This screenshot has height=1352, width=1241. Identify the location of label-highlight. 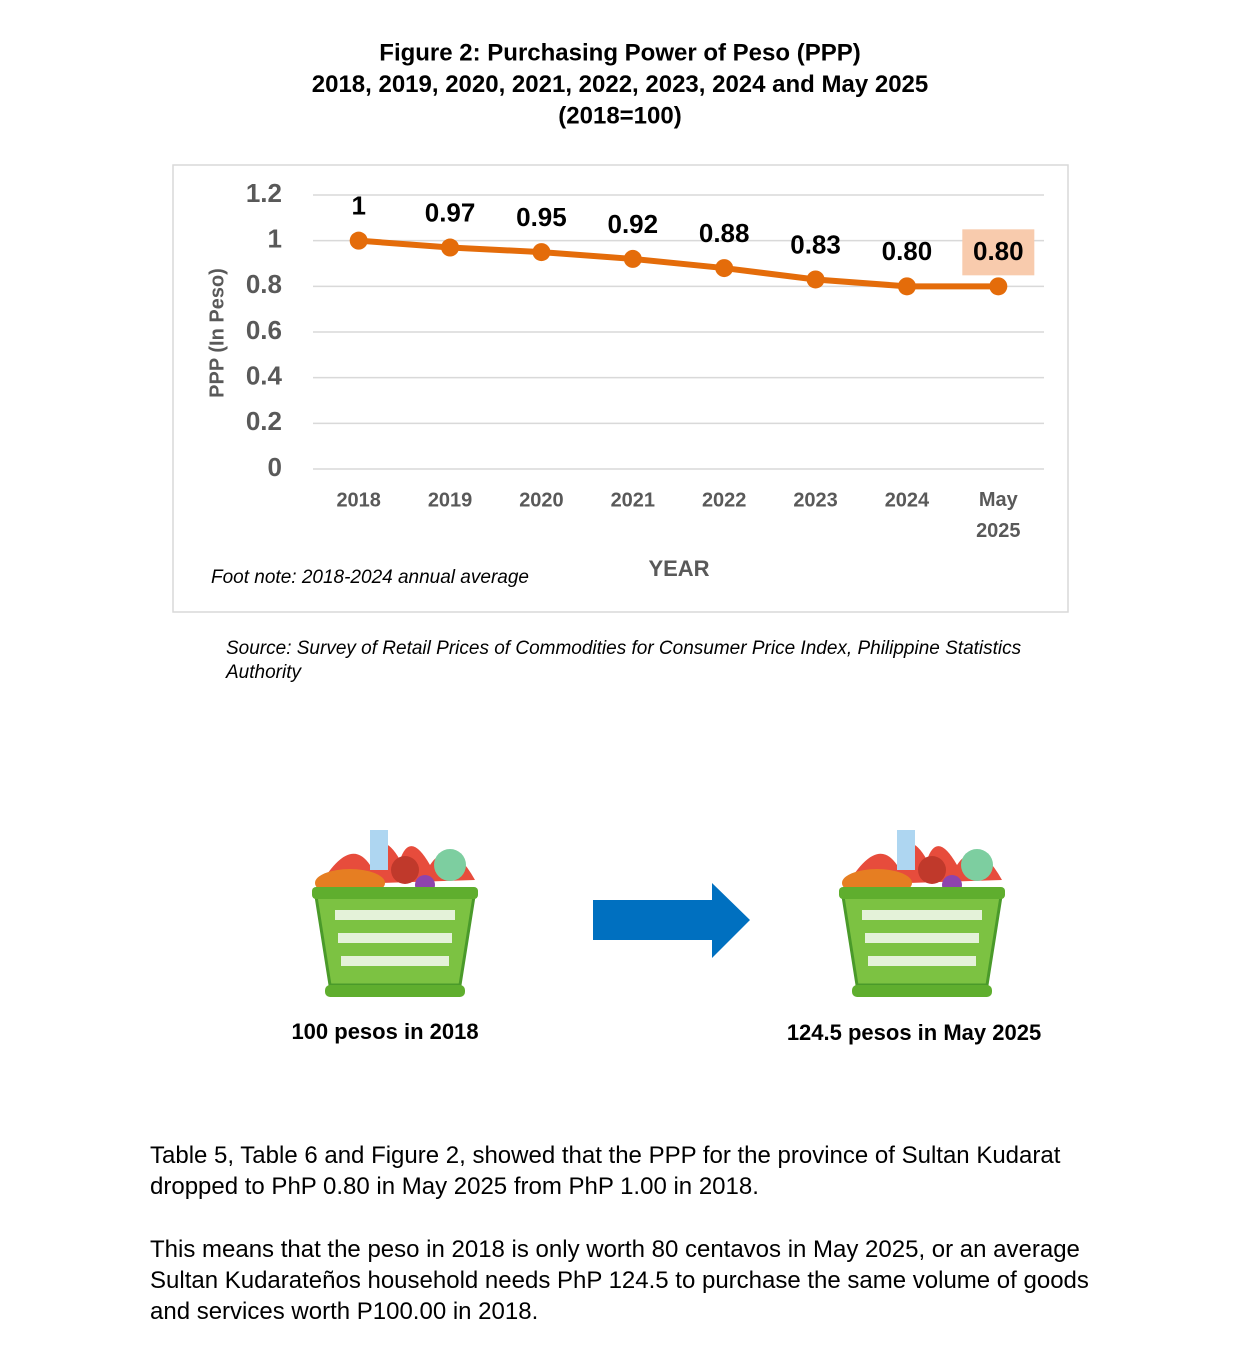
(998, 252).